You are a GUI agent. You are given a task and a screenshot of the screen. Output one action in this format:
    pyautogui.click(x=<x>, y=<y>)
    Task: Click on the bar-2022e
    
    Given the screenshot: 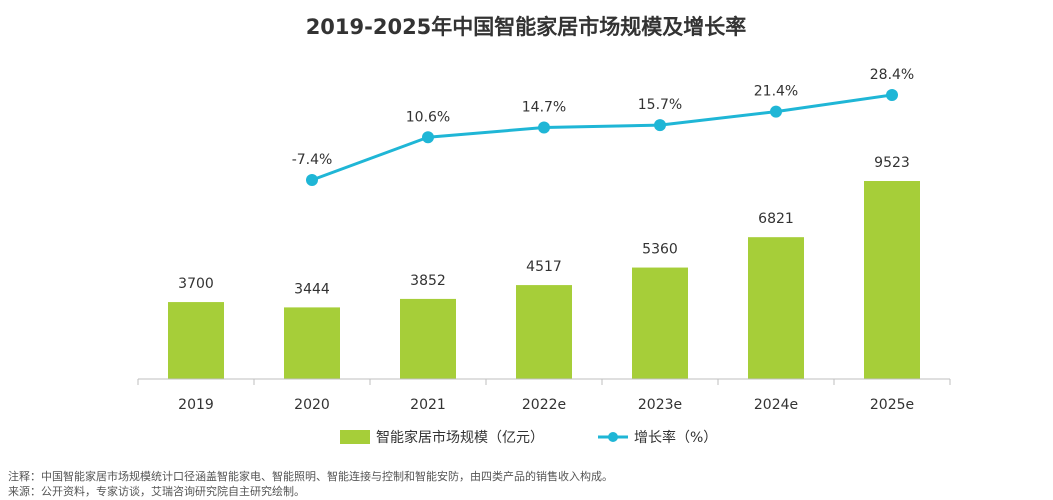 What is the action you would take?
    pyautogui.click(x=544, y=332)
    